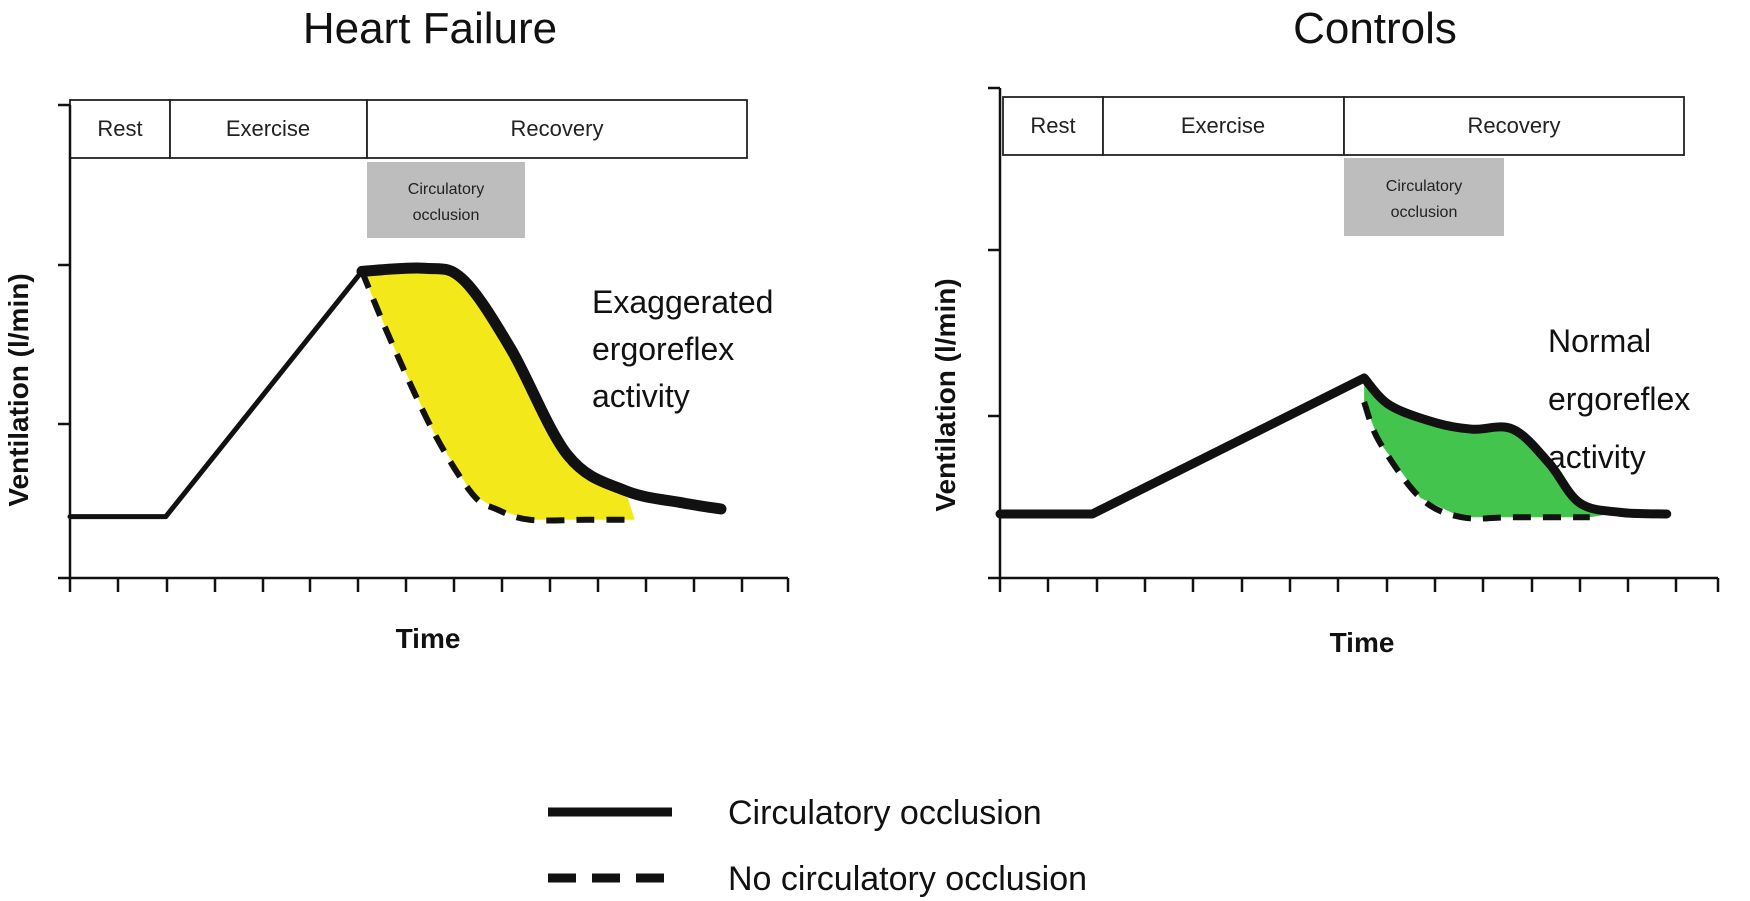  I want to click on panel-title: Heart Failure, so click(430, 28).